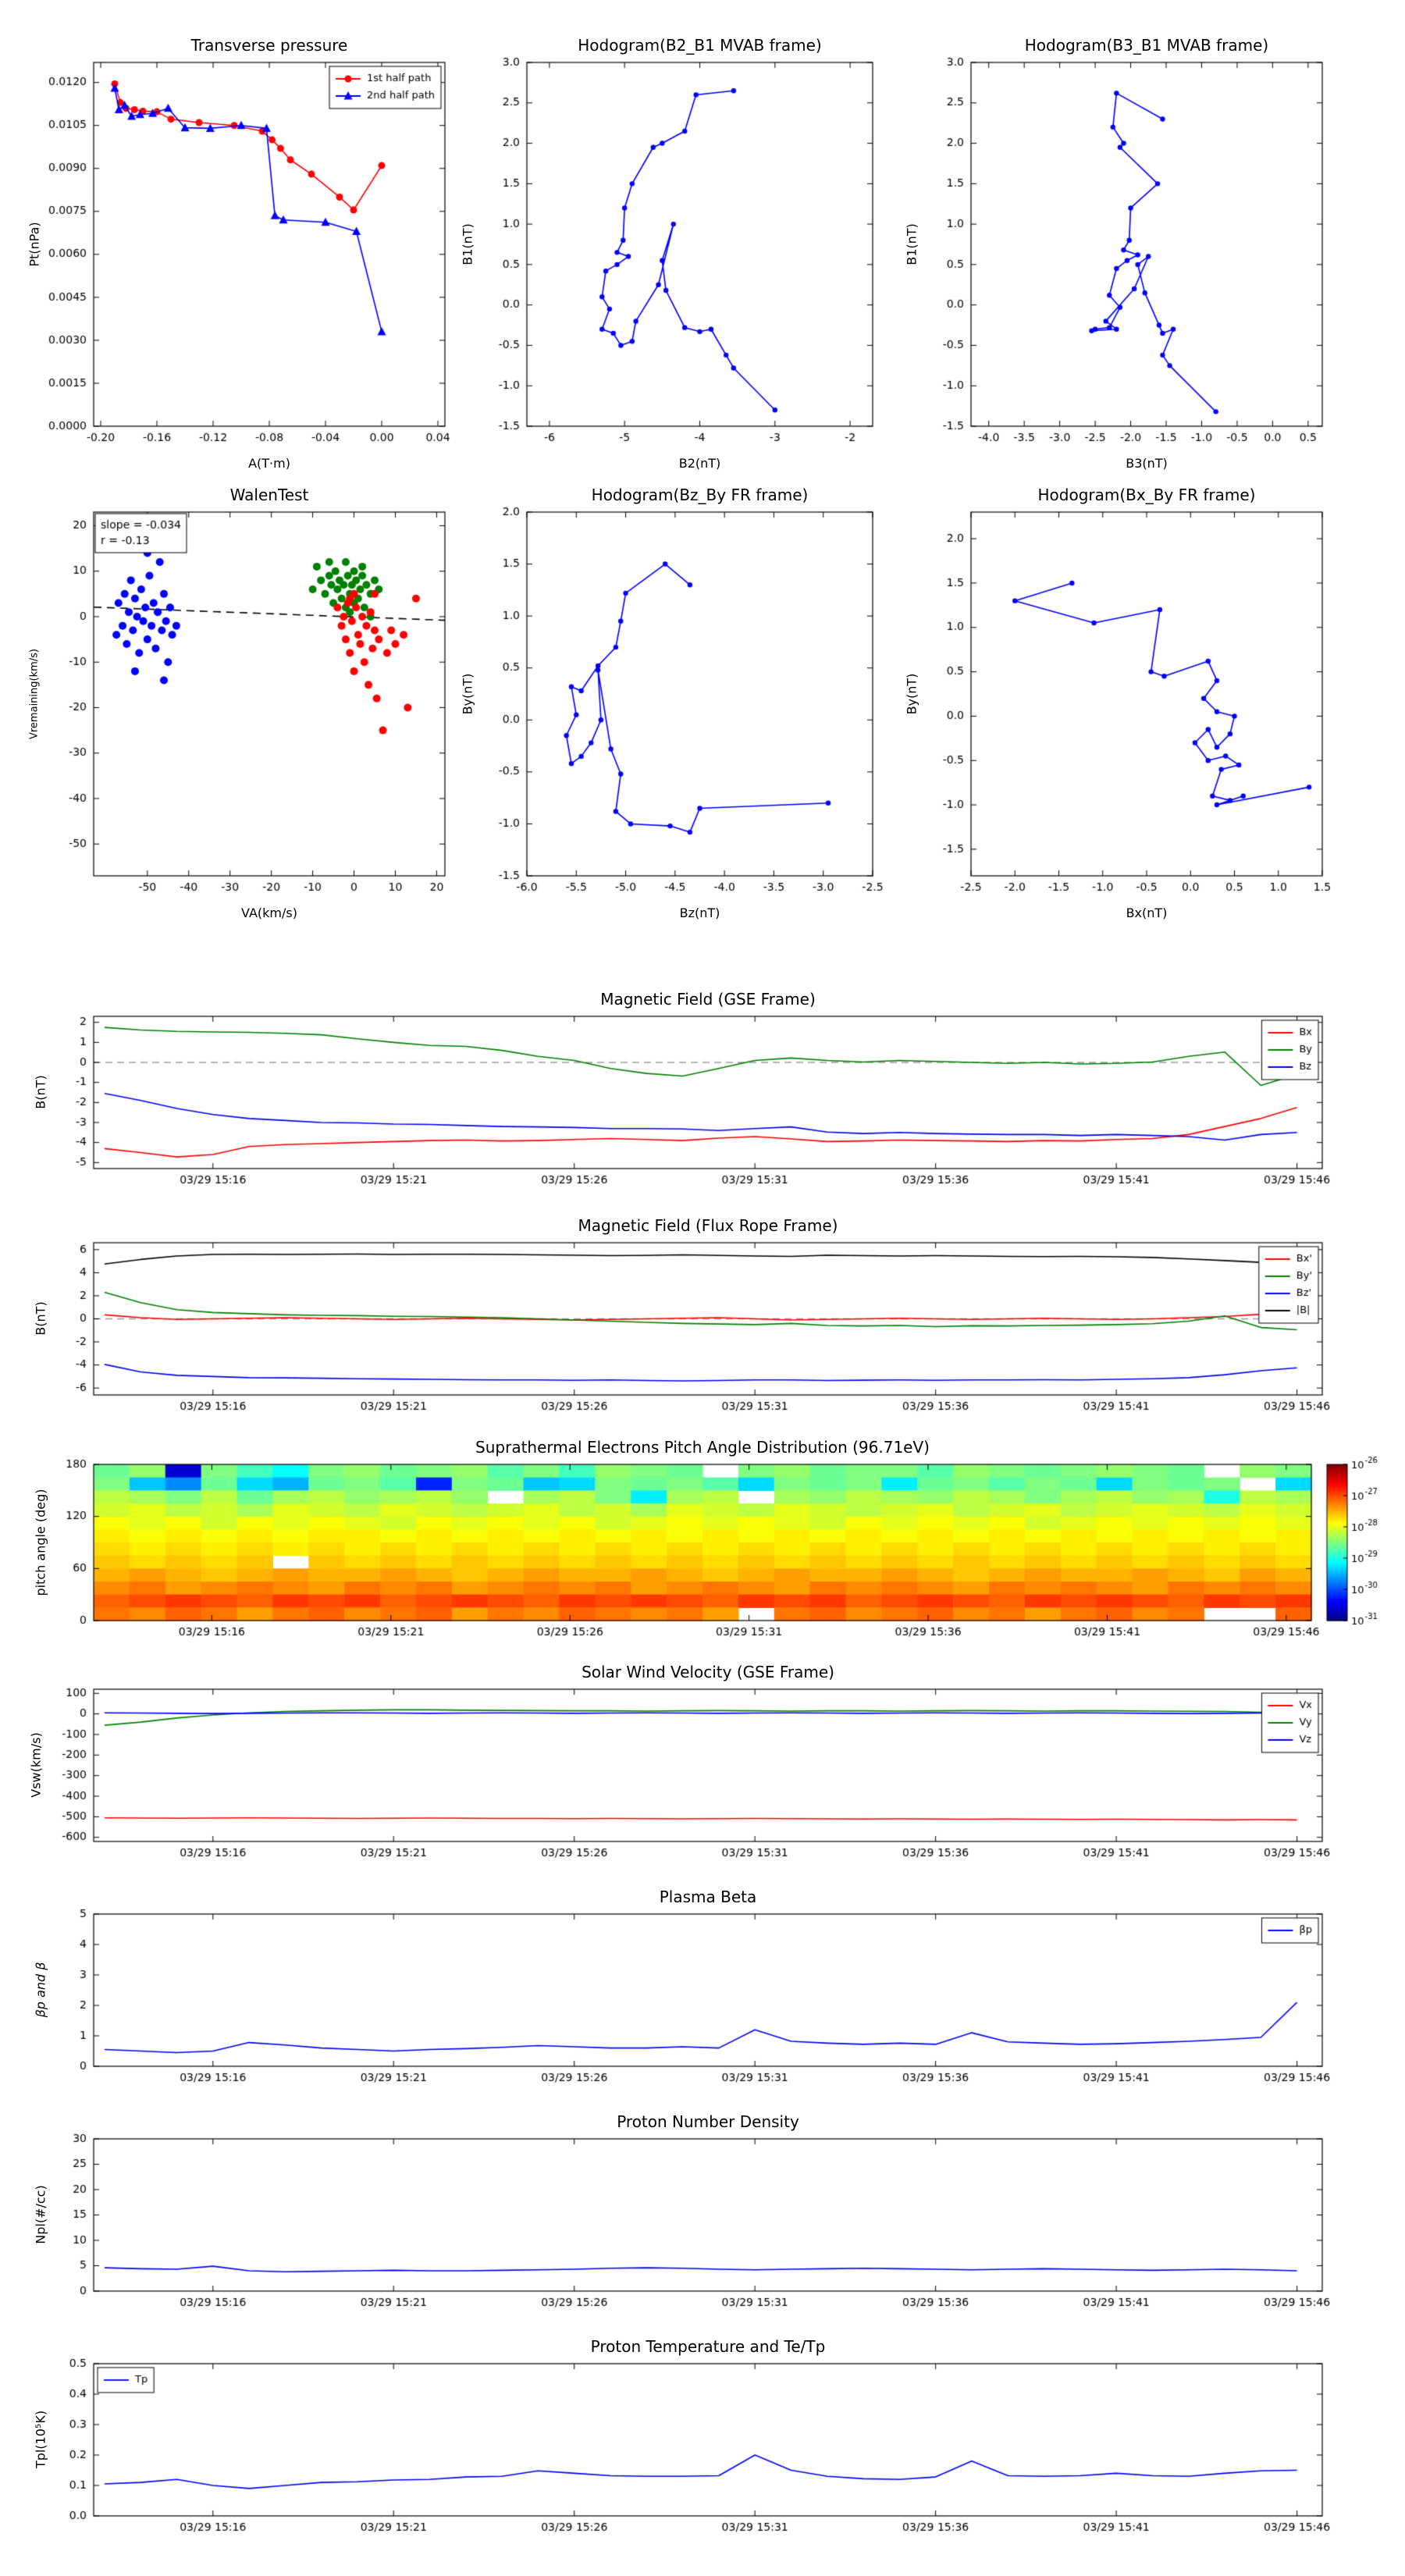 This screenshot has height=2576, width=1405. What do you see at coordinates (40, 1990) in the screenshot?
I see `ylabel-plasma-beta: βp and β` at bounding box center [40, 1990].